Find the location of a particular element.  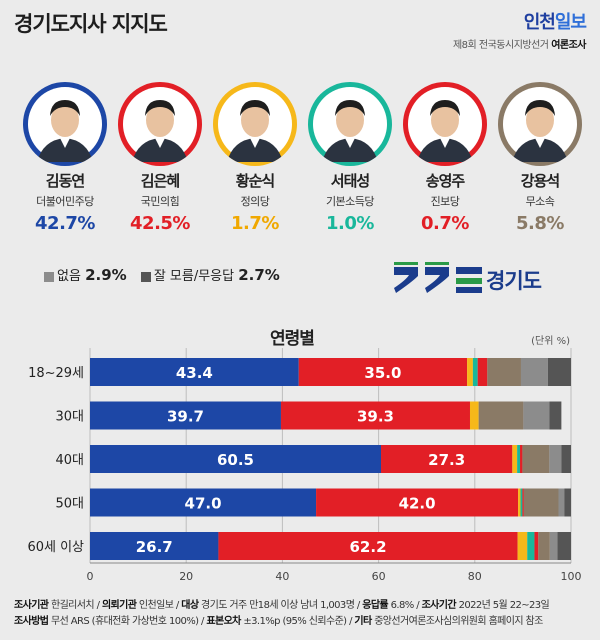

footer-key: 조사방법 is located at coordinates (31, 621).